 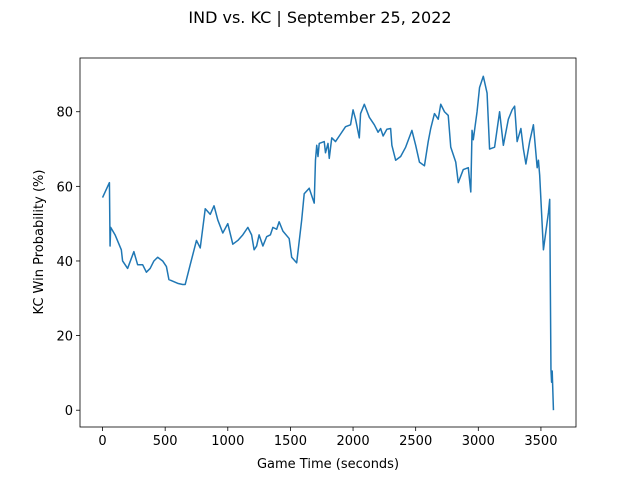 What do you see at coordinates (39, 242) in the screenshot?
I see `y-axis-label: KC Win Probability (%)` at bounding box center [39, 242].